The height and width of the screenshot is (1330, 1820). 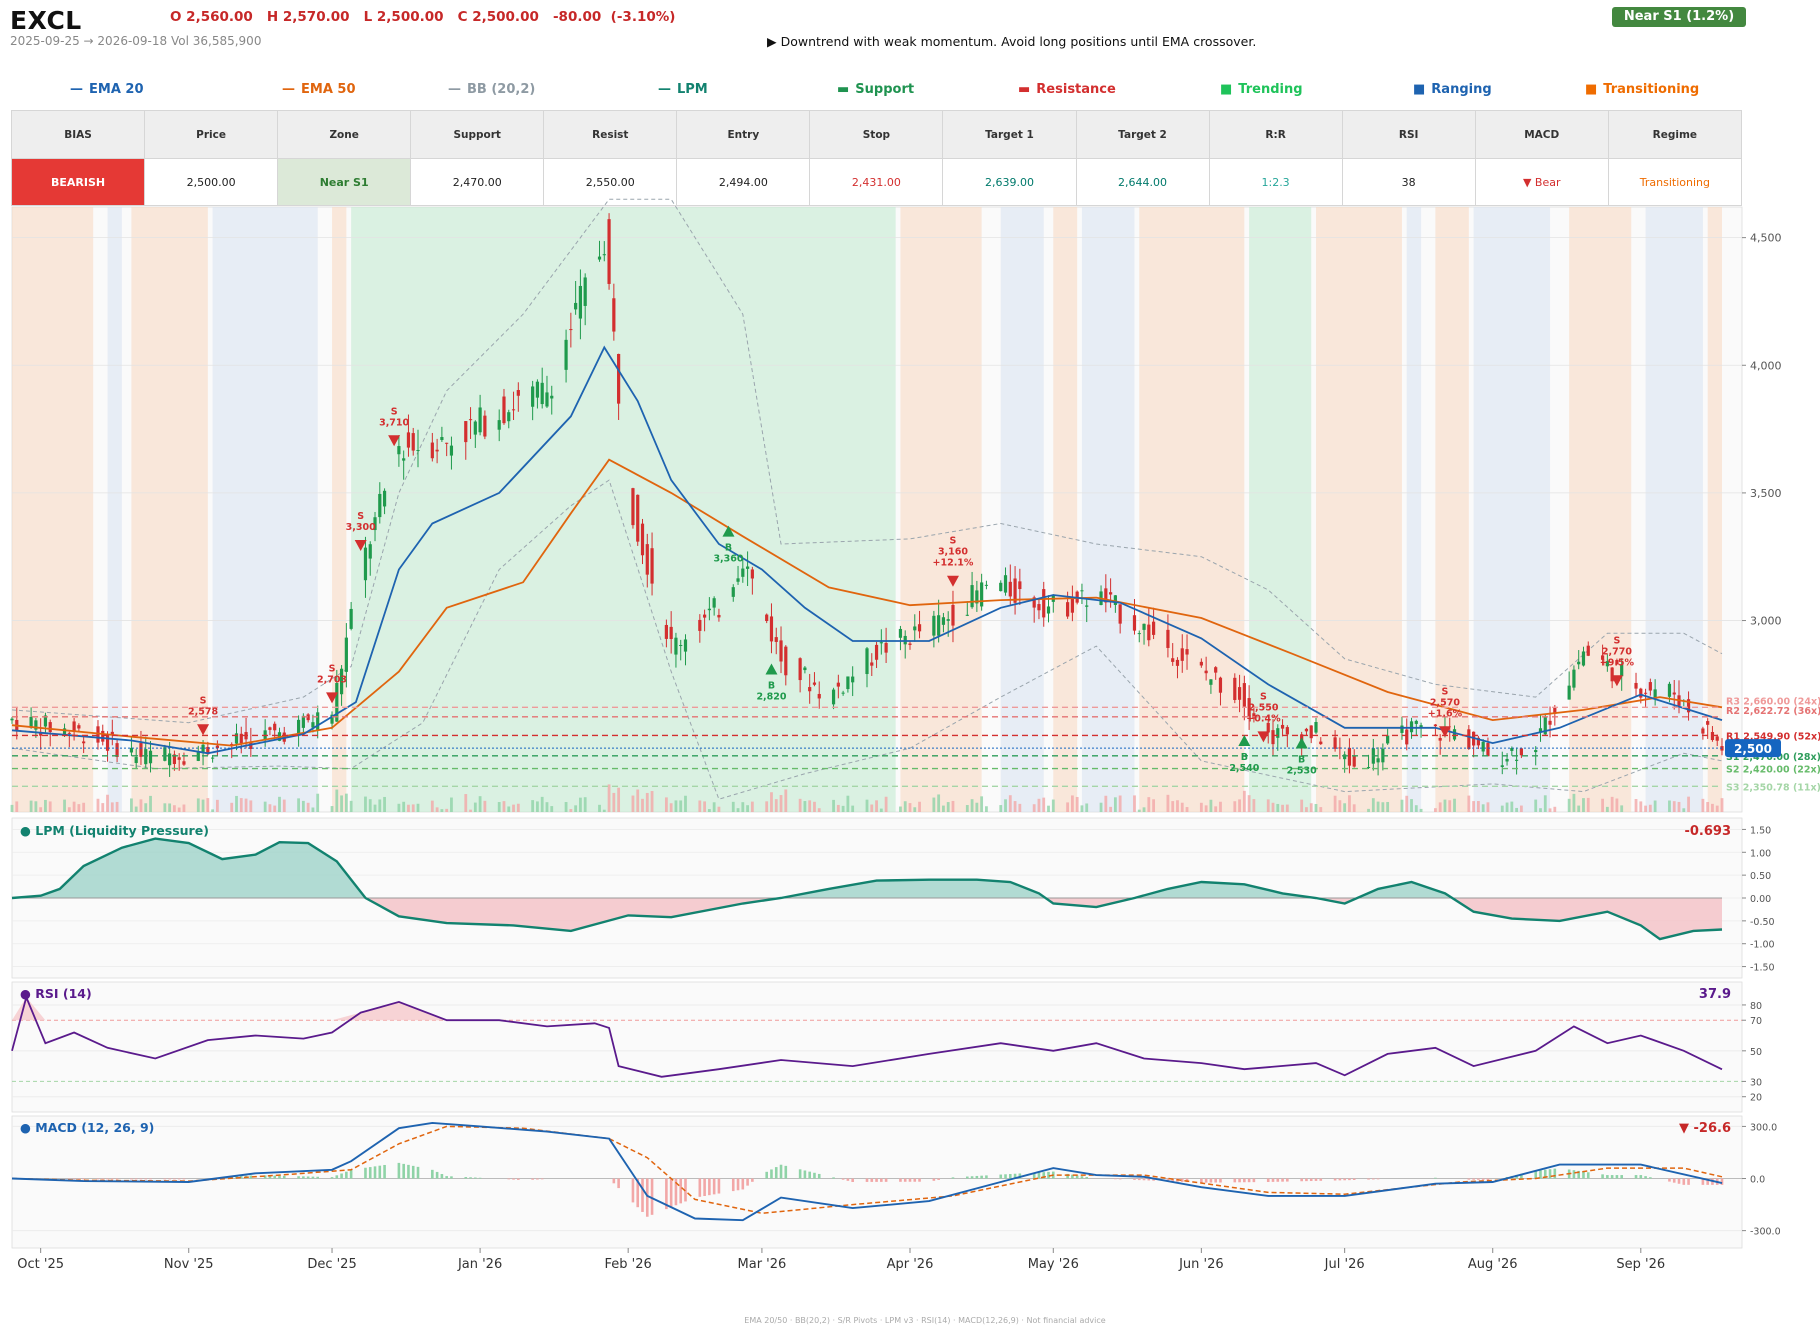 What do you see at coordinates (1766, 238) in the screenshot?
I see `price-ytick-label: 4,500` at bounding box center [1766, 238].